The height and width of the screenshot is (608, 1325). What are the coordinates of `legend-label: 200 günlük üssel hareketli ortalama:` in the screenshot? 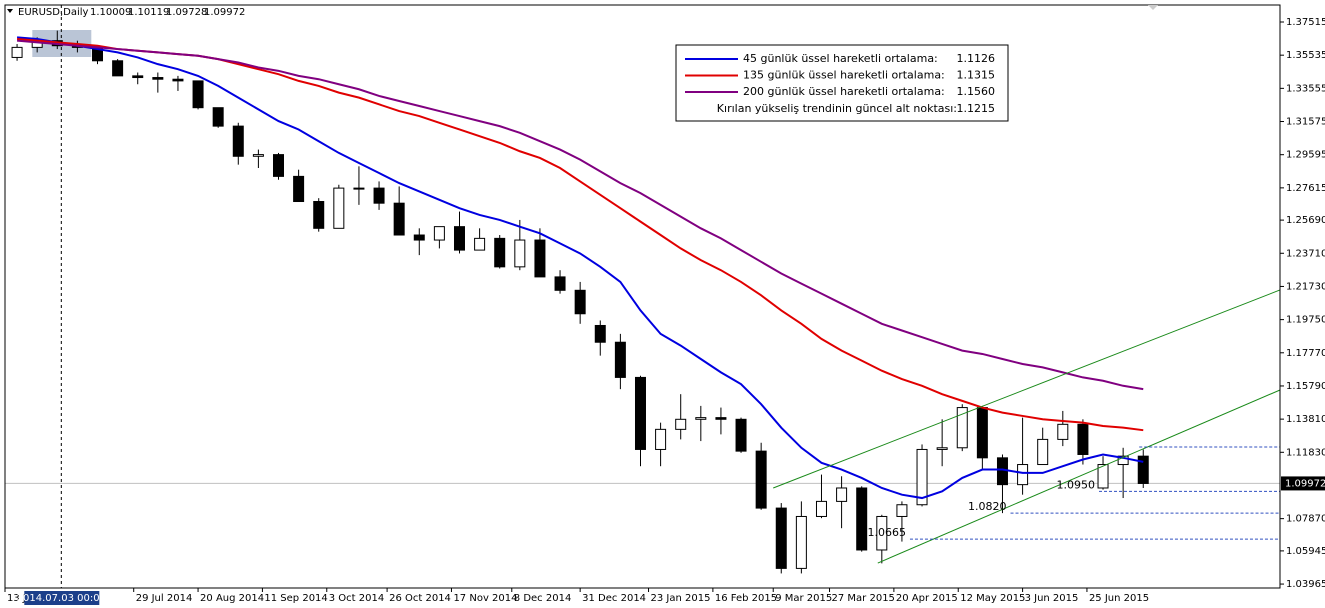 It's located at (844, 91).